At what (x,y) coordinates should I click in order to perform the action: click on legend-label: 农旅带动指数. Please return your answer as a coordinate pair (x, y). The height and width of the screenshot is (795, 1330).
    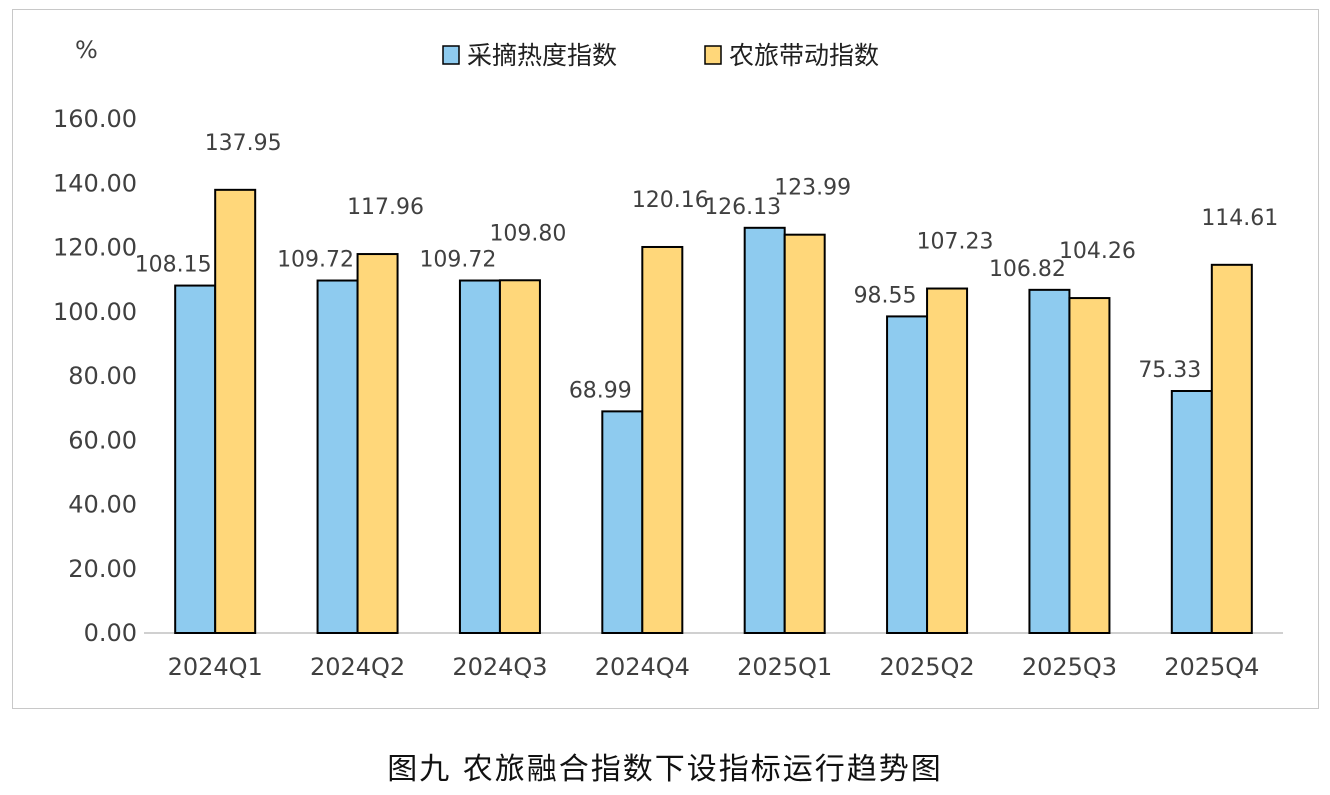
    Looking at the image, I should click on (804, 55).